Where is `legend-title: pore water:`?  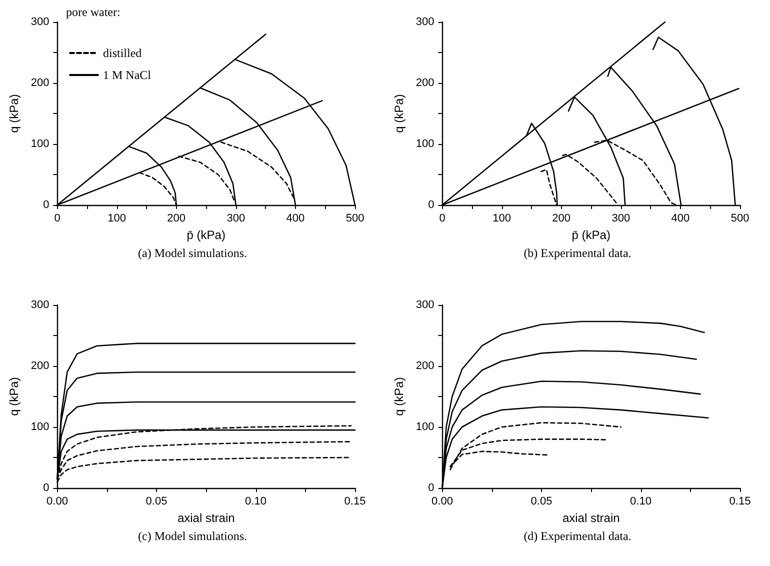 legend-title: pore water: is located at coordinates (93, 12).